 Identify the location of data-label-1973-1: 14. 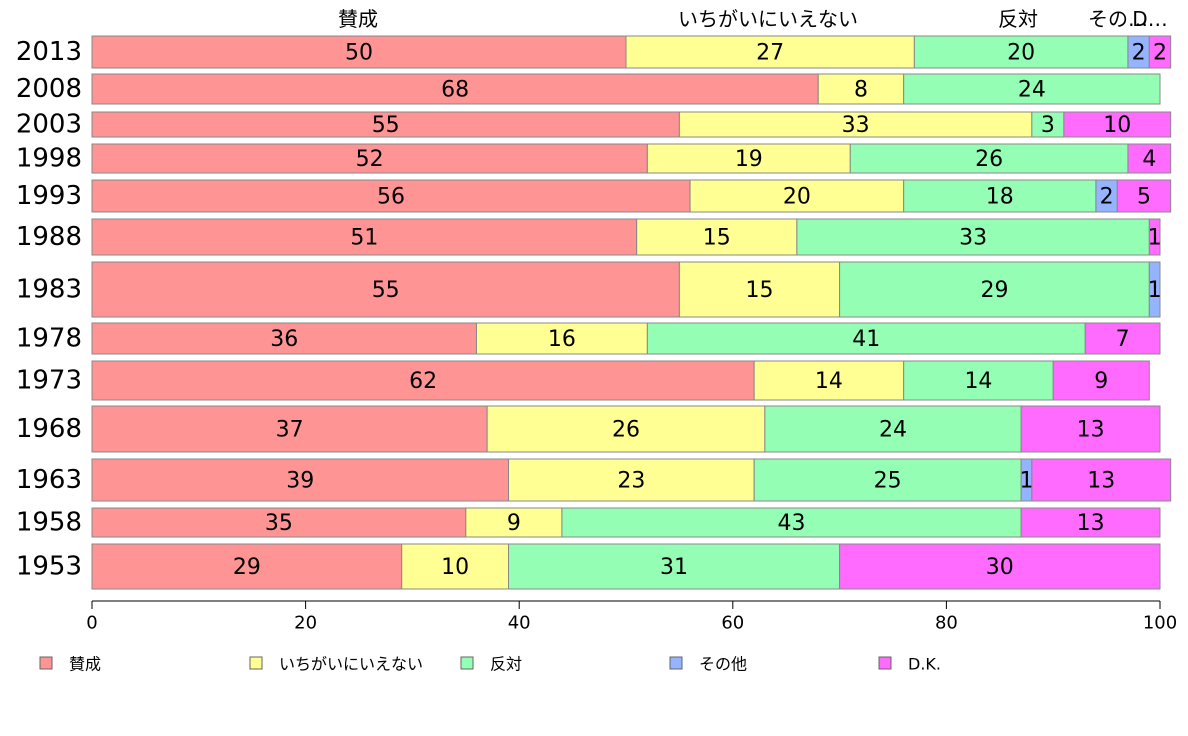
(829, 381).